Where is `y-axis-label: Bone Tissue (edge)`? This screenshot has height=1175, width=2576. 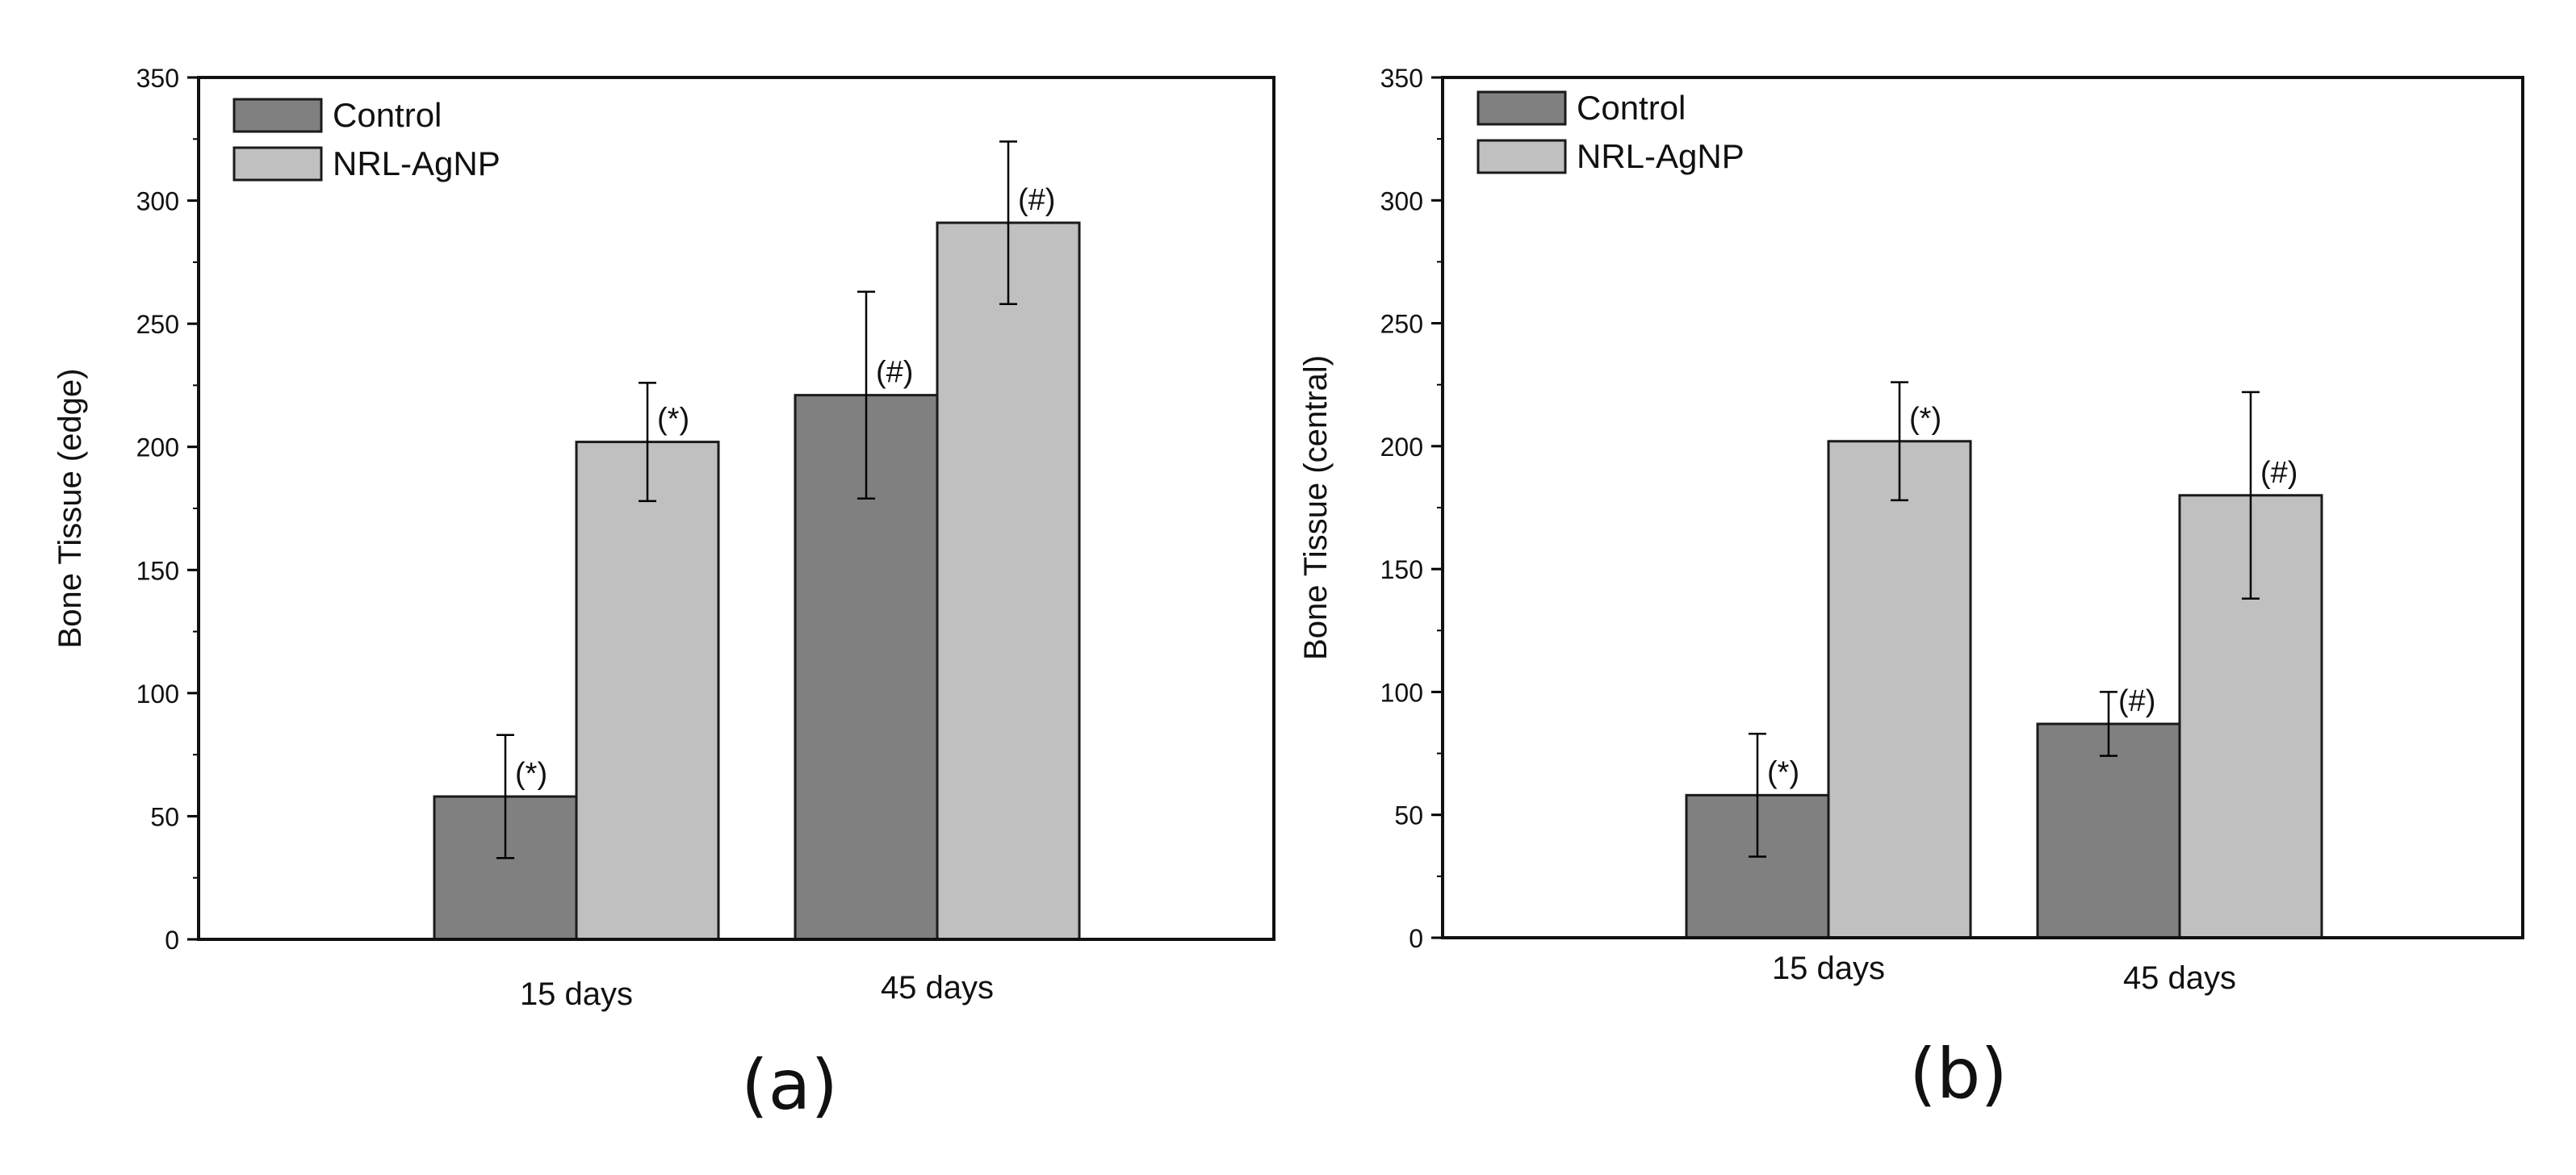 y-axis-label: Bone Tissue (edge) is located at coordinates (70, 509).